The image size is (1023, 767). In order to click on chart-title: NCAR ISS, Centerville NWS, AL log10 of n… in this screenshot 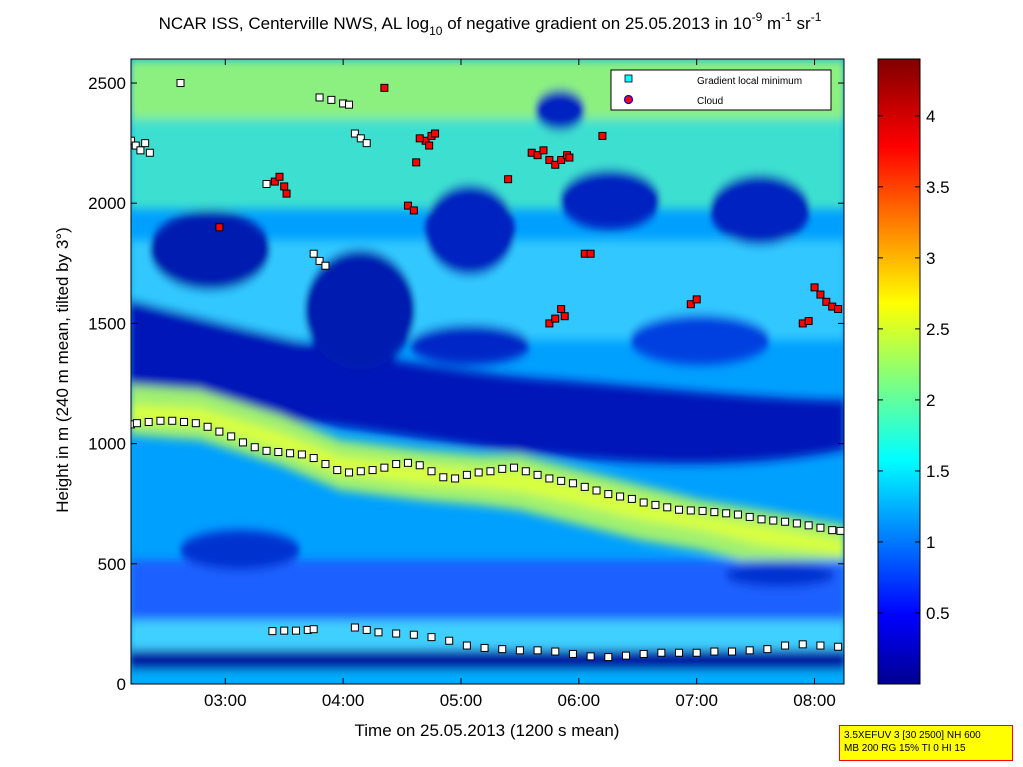, I will do `click(490, 24)`.